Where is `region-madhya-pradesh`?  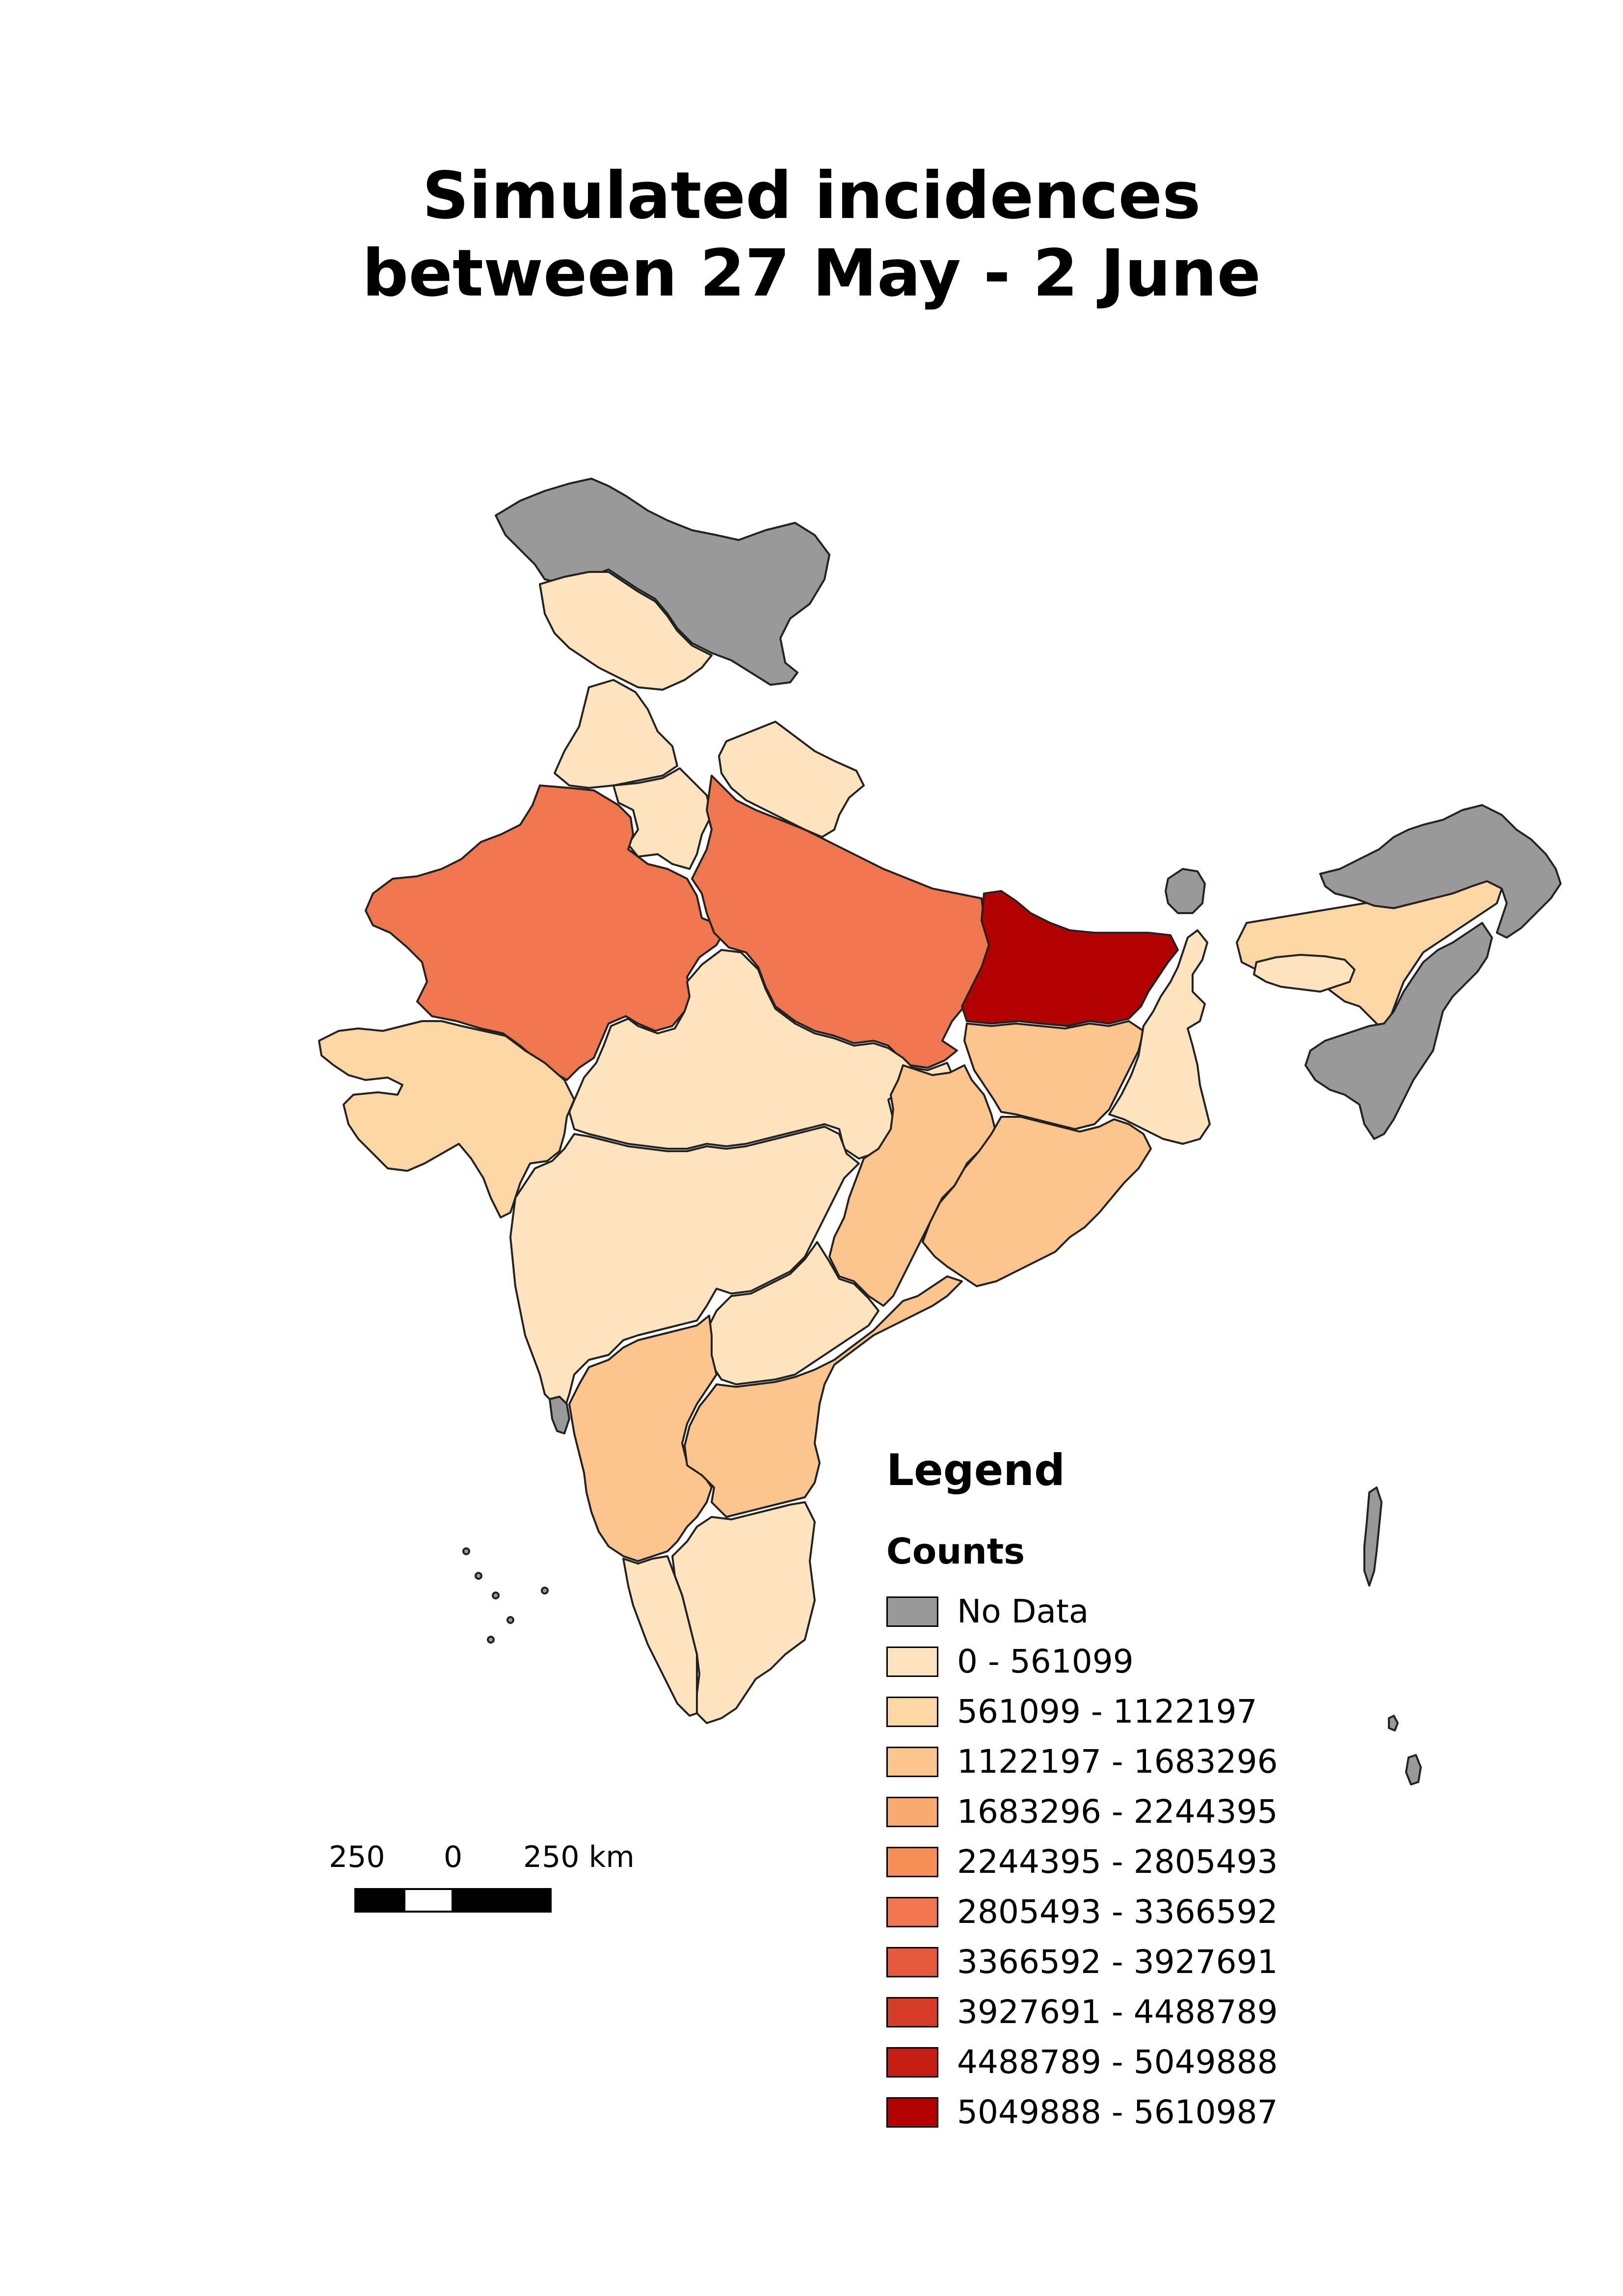 region-madhya-pradesh is located at coordinates (762, 1054).